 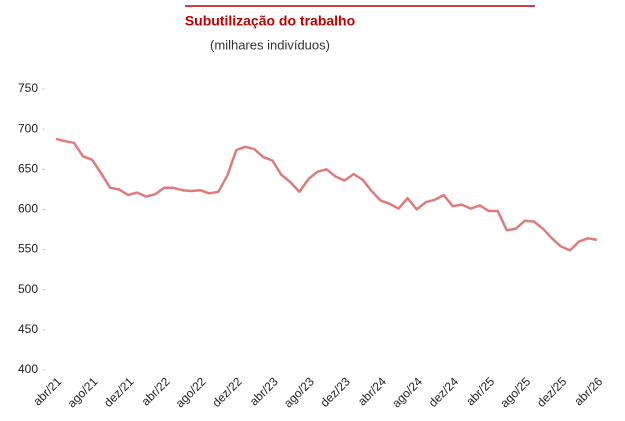 What do you see at coordinates (28, 209) in the screenshot?
I see `y-tick-label: 600` at bounding box center [28, 209].